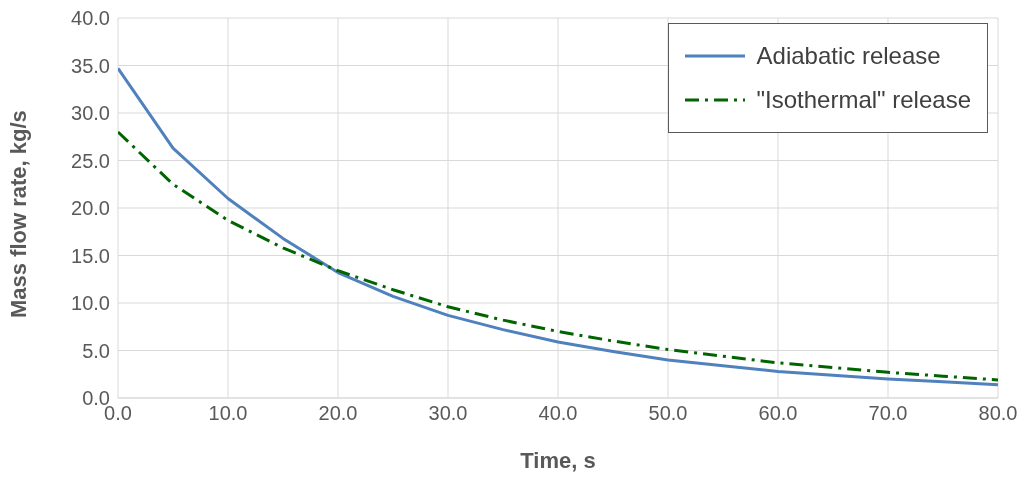  What do you see at coordinates (90, 113) in the screenshot?
I see `y-tick-label: 30.0` at bounding box center [90, 113].